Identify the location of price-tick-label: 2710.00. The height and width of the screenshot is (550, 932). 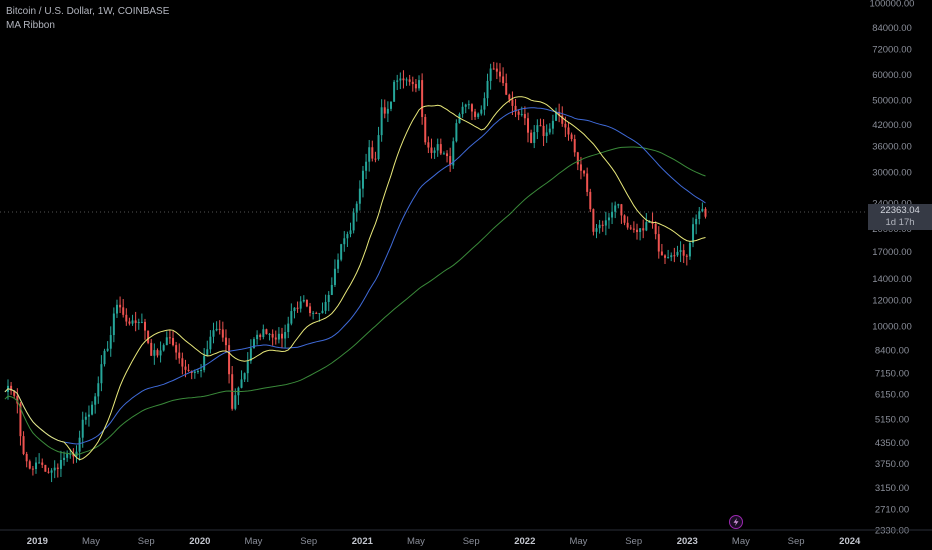
(892, 509).